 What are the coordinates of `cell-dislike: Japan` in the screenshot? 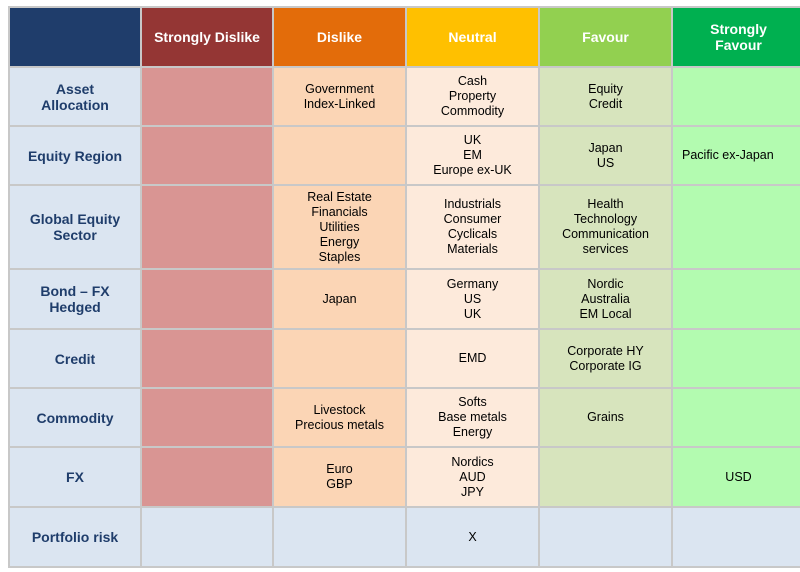 It's located at (339, 299).